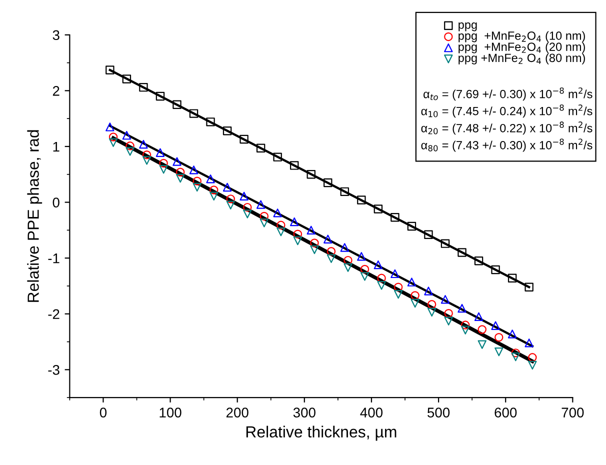 This screenshot has height=465, width=606. I want to click on legend-label: ppg +MnFe$_{2}$O$_{4}$ (10 nm), so click(521, 36).